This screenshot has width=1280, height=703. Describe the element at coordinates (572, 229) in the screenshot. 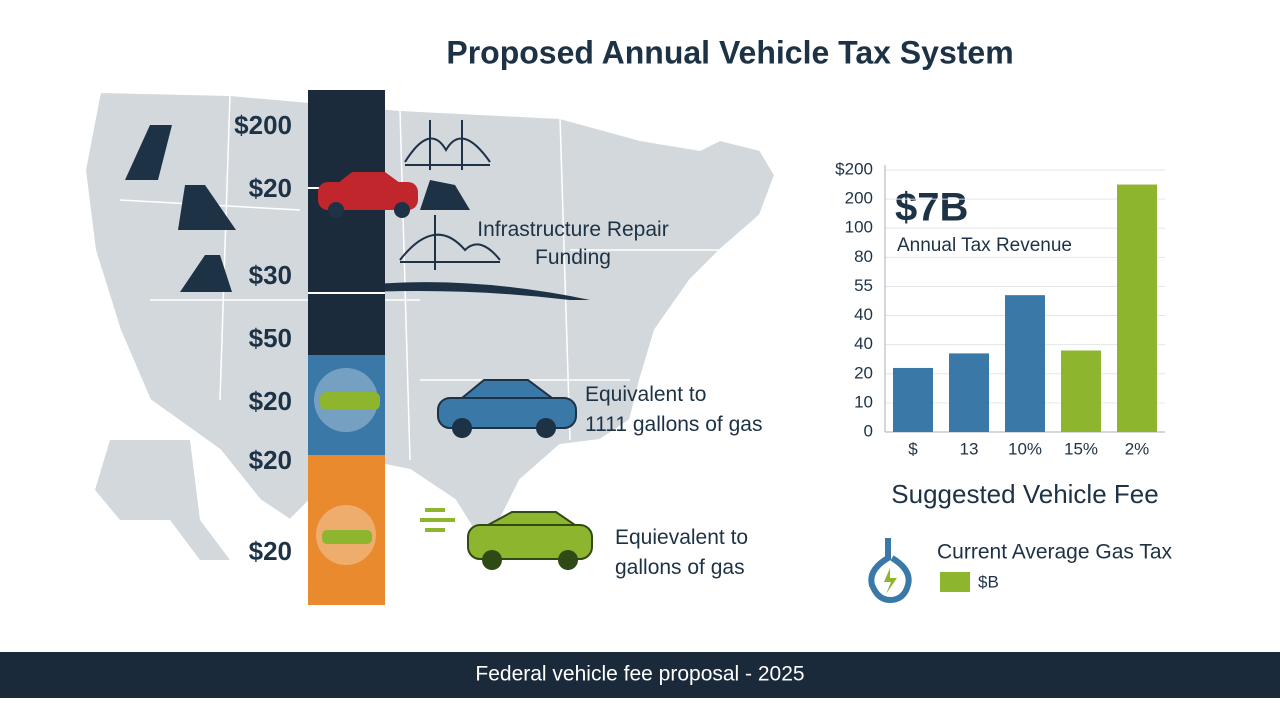

I see `note-line: Infrastructure Repair` at that location.